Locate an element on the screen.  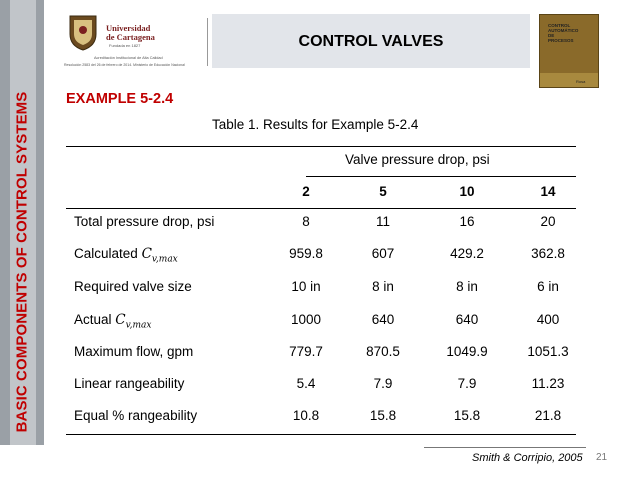
founded-text: Fundada en 1827 is located at coordinates (125, 45).